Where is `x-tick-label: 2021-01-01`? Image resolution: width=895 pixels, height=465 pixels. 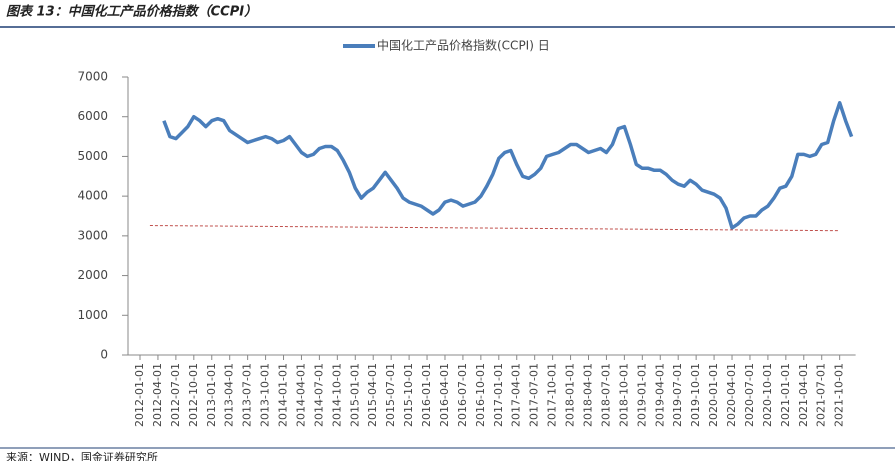
x-tick-label: 2021-01-01 is located at coordinates (785, 395).